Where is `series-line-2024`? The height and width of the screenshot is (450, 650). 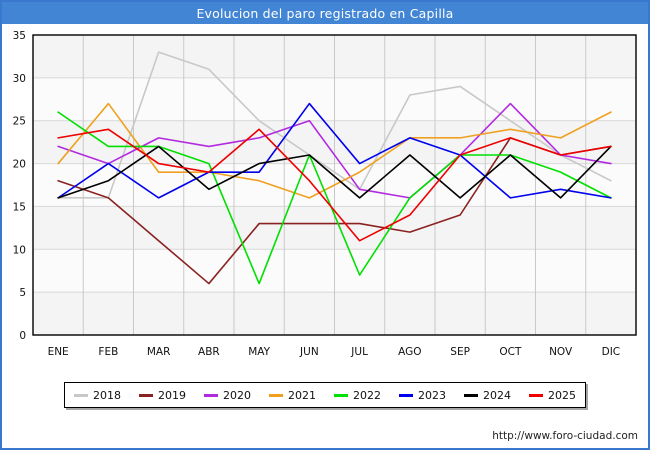 series-line-2024 is located at coordinates (334, 172).